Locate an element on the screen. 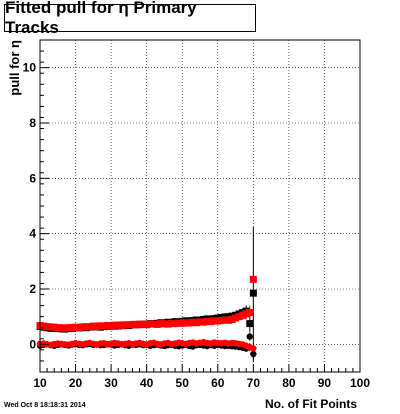  x-tick-label: 10 is located at coordinates (40, 383).